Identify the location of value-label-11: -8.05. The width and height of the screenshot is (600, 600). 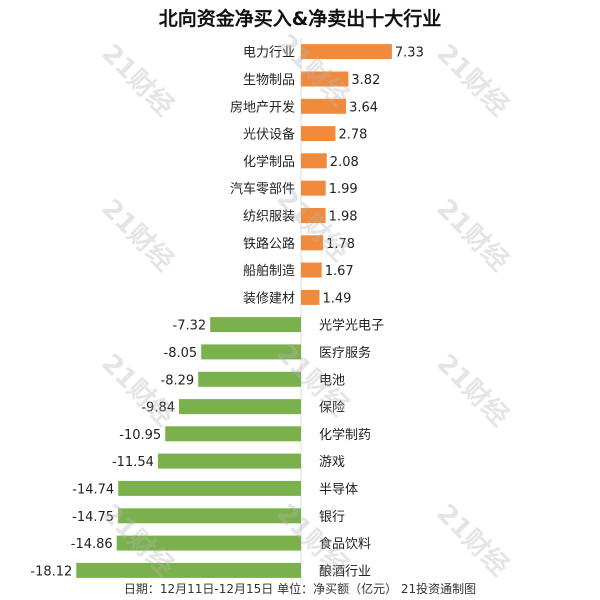
(181, 353).